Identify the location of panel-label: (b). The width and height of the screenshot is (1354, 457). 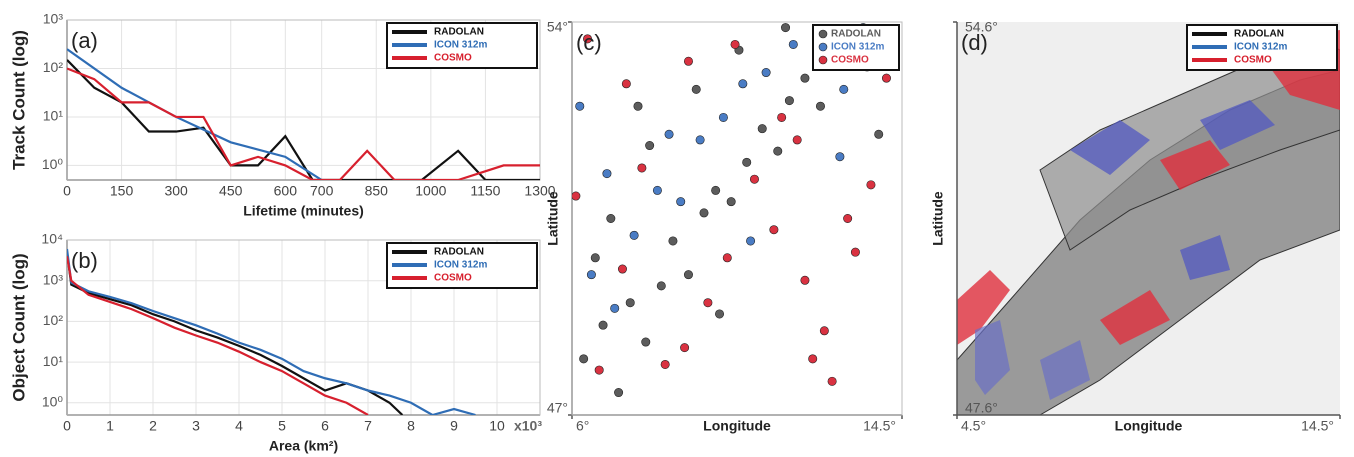
(84, 260).